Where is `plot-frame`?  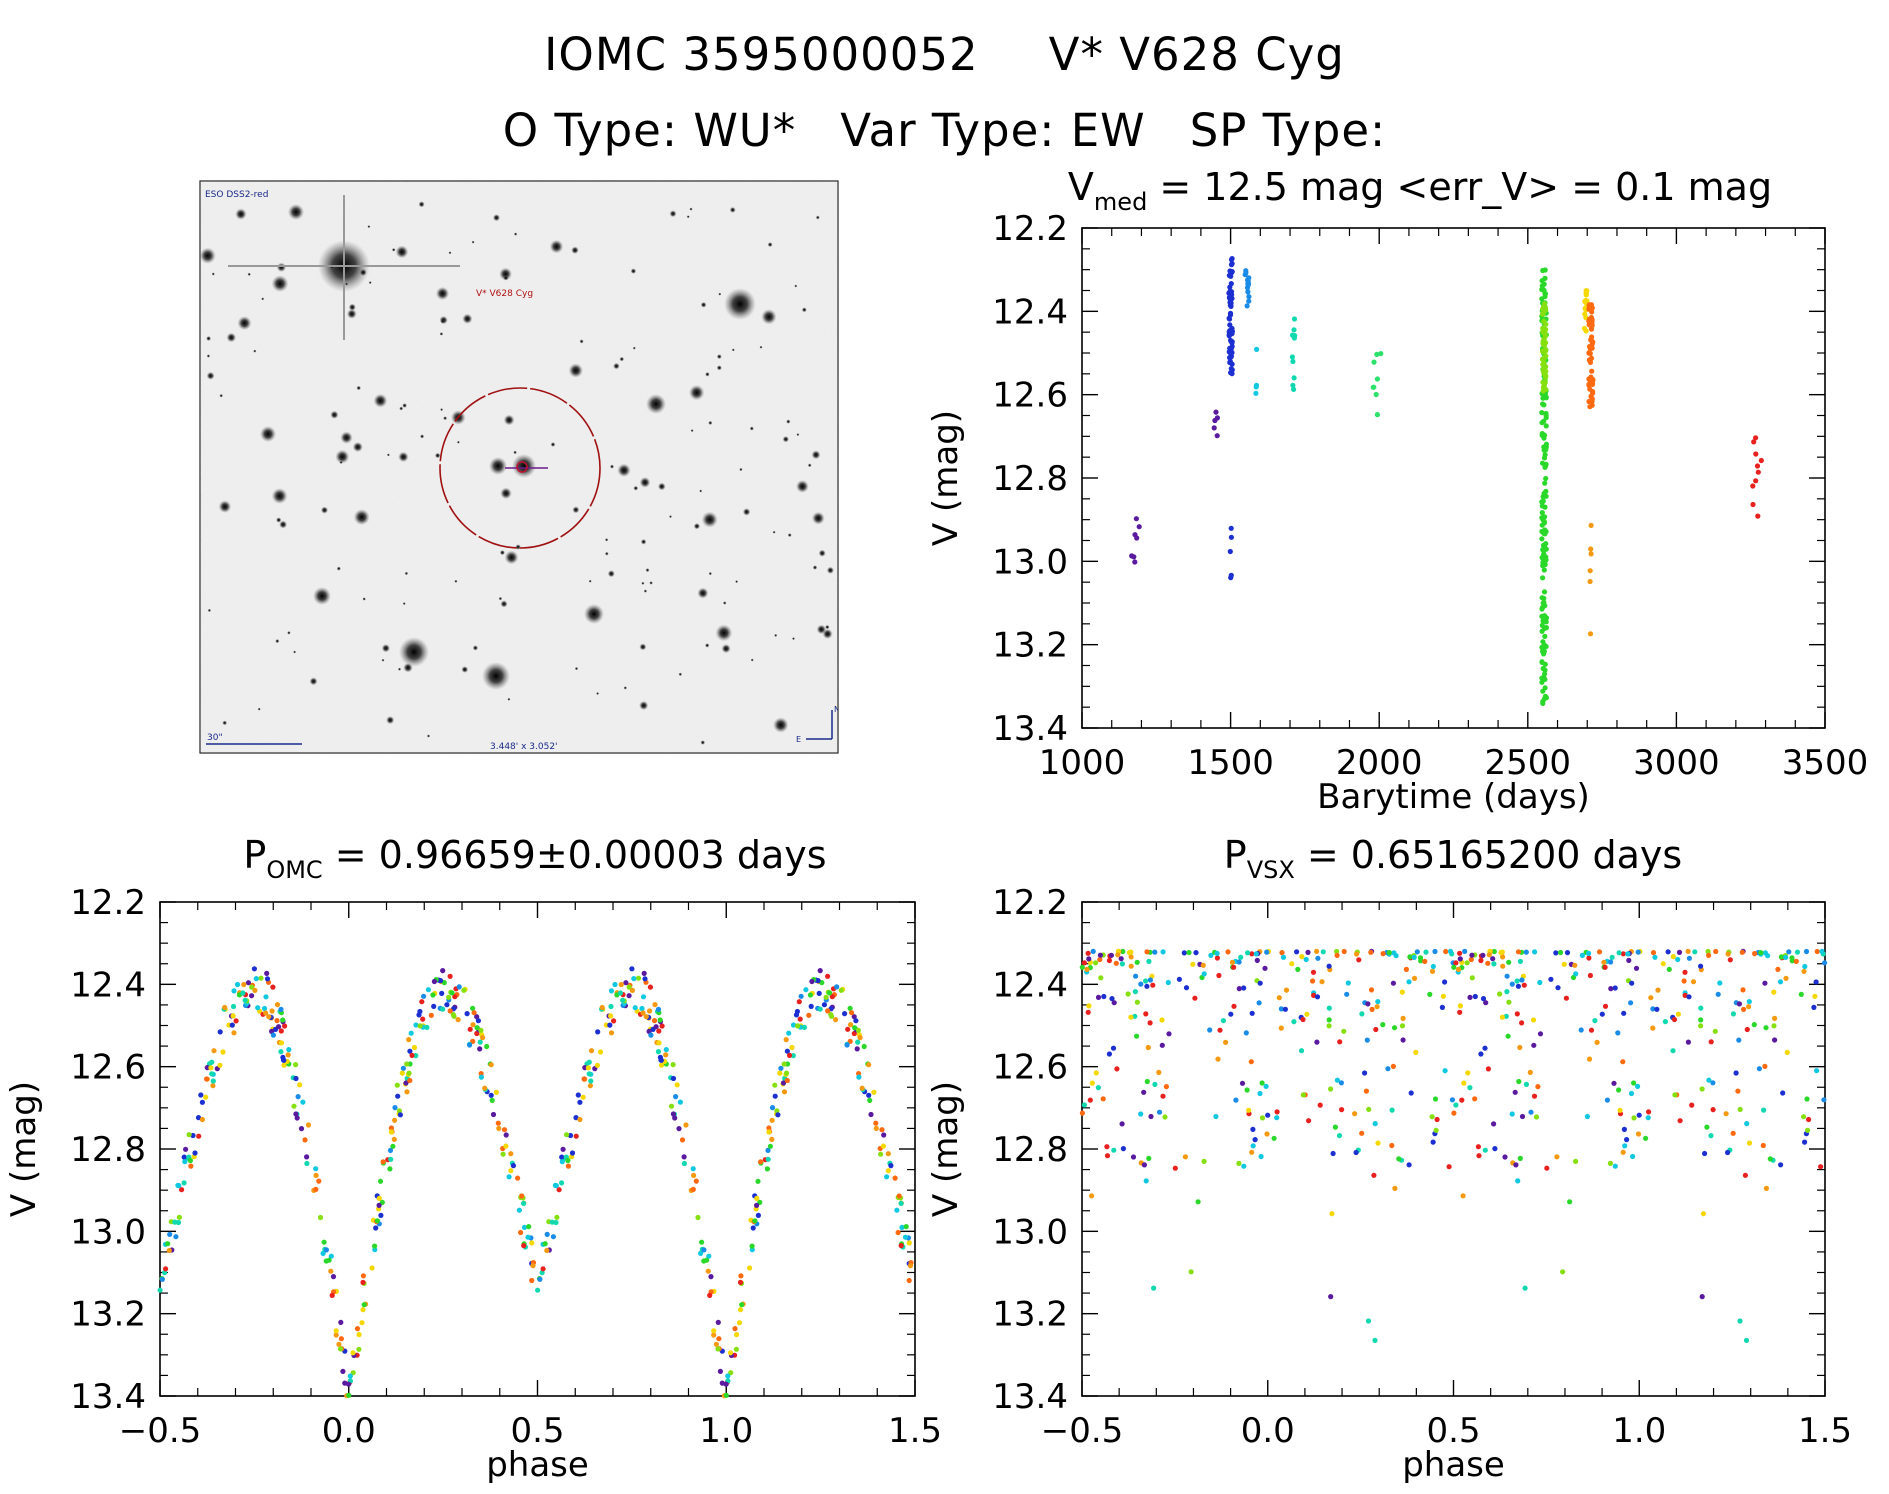
plot-frame is located at coordinates (1453, 1149).